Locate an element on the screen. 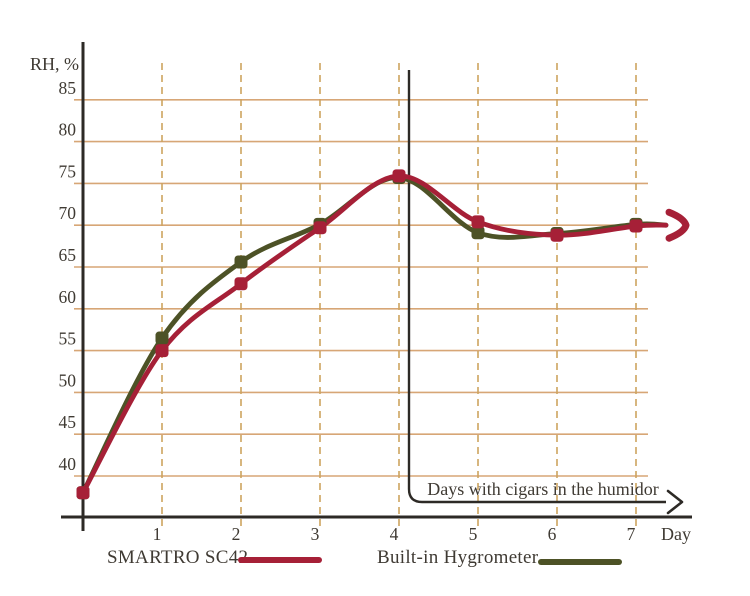  x-tick-label-3: 3 is located at coordinates (315, 534).